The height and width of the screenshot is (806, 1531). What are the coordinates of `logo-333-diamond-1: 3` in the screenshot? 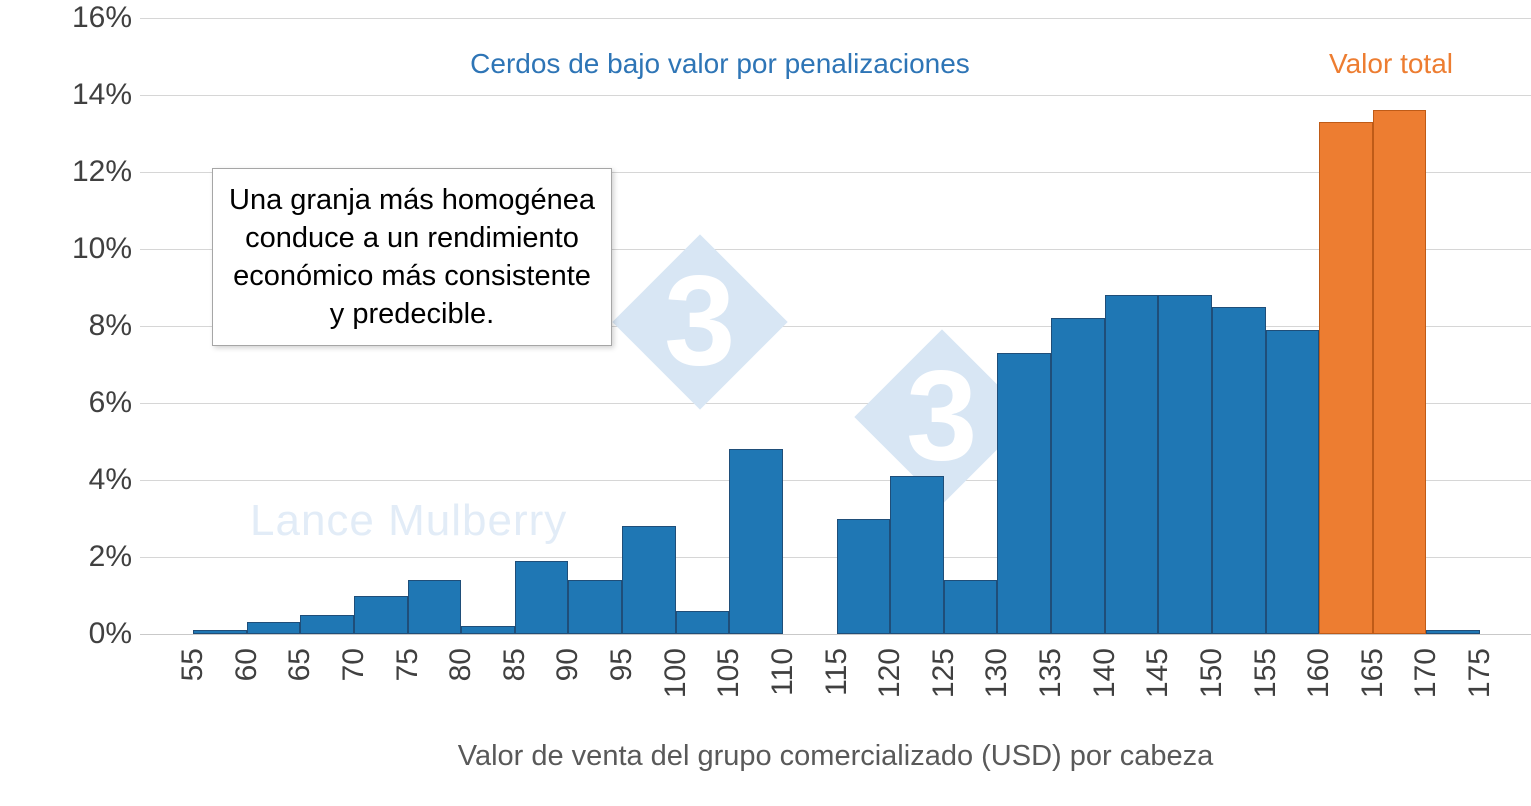 It's located at (700, 322).